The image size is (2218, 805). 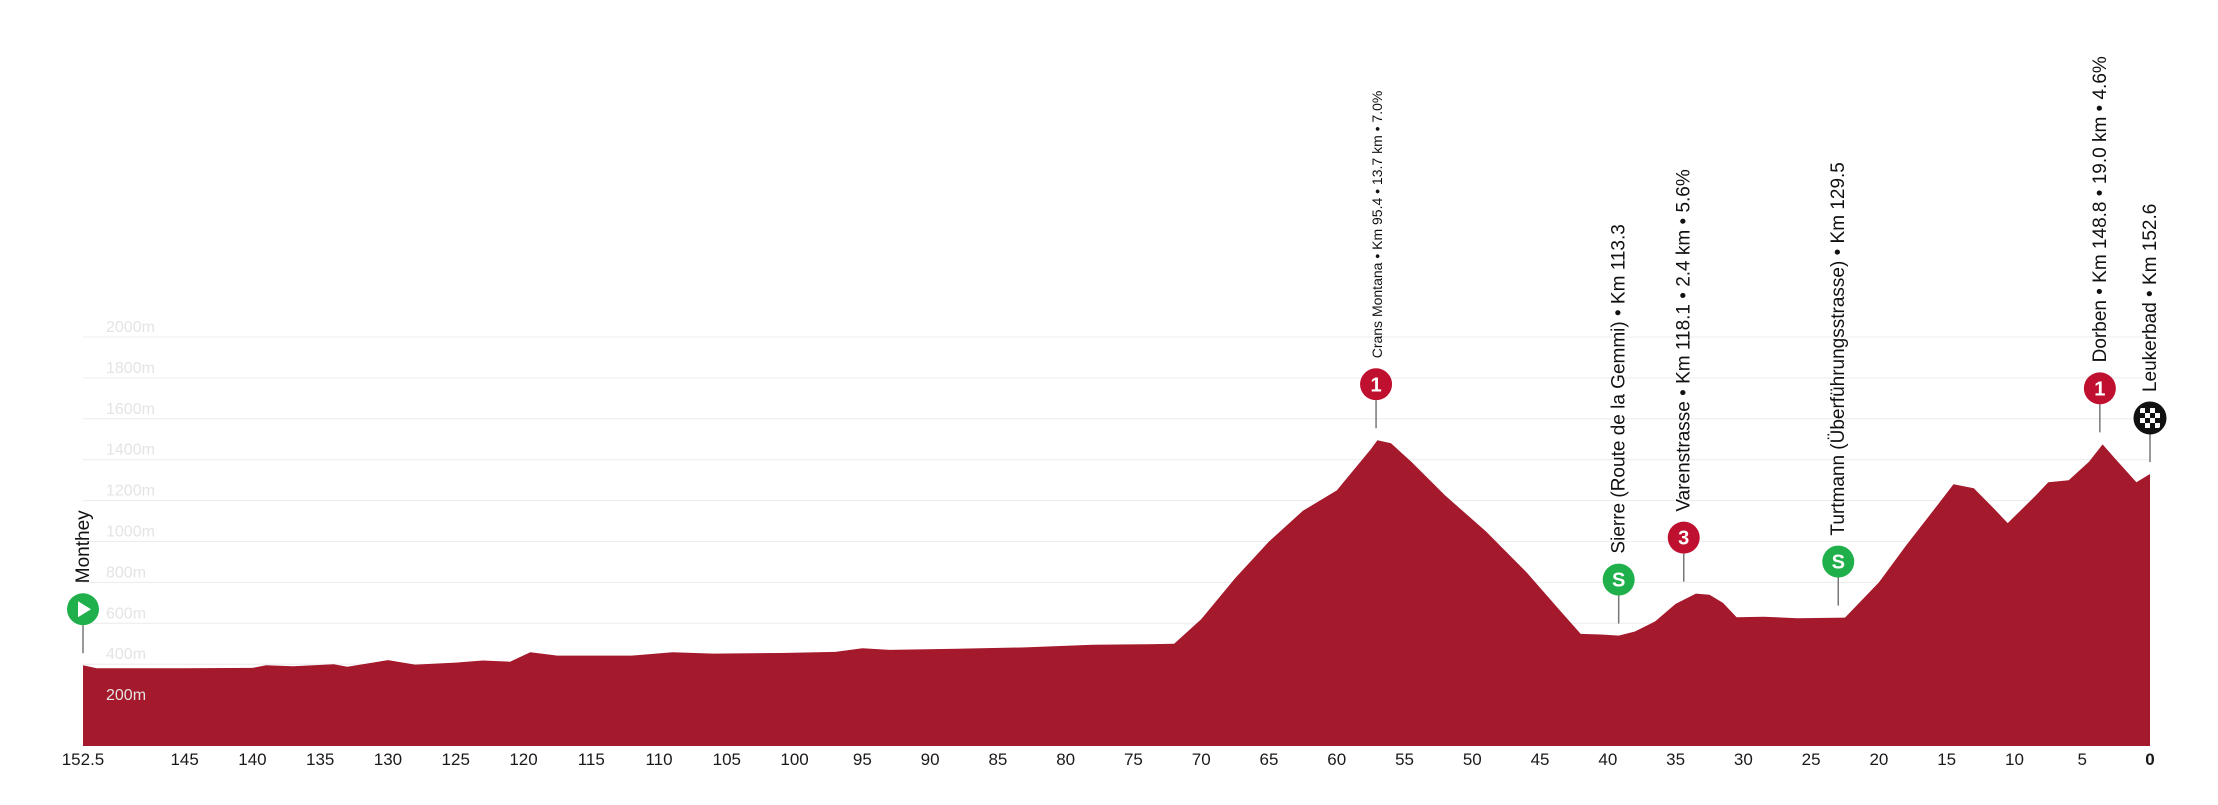 What do you see at coordinates (1377, 225) in the screenshot?
I see `poi-label: Crans Montana • Km 95.4 • 13.7 km • 7.0%` at bounding box center [1377, 225].